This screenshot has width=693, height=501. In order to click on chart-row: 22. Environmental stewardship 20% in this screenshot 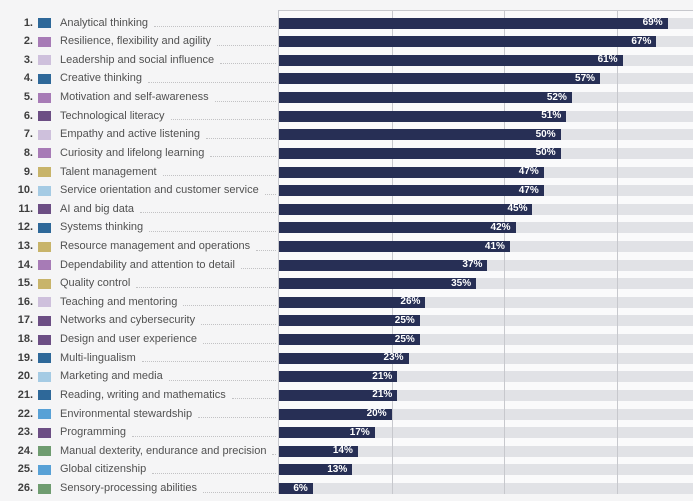, I will do `click(346, 413)`.